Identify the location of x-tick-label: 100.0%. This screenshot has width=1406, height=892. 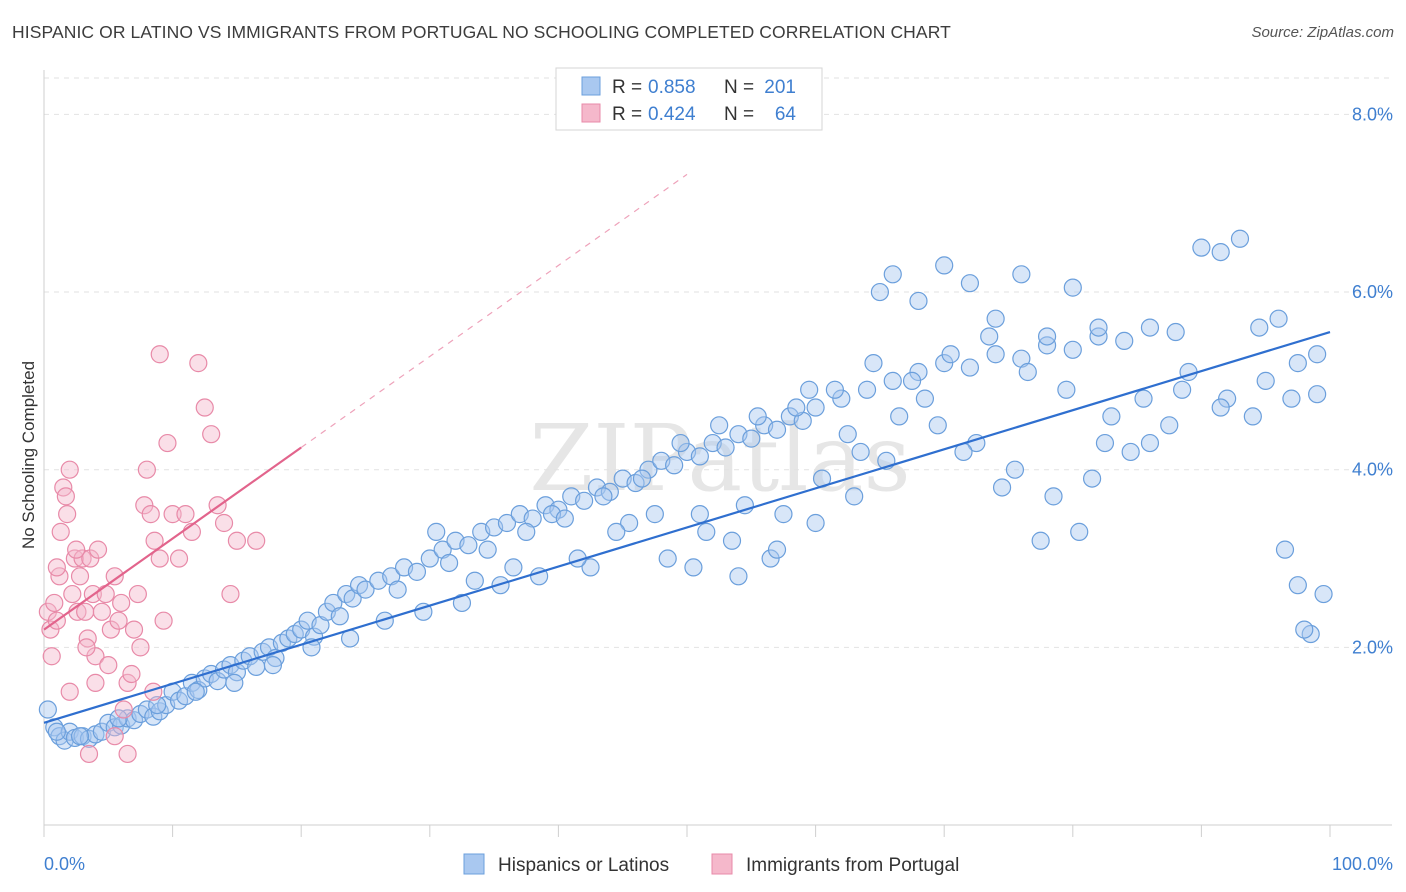
(1362, 864).